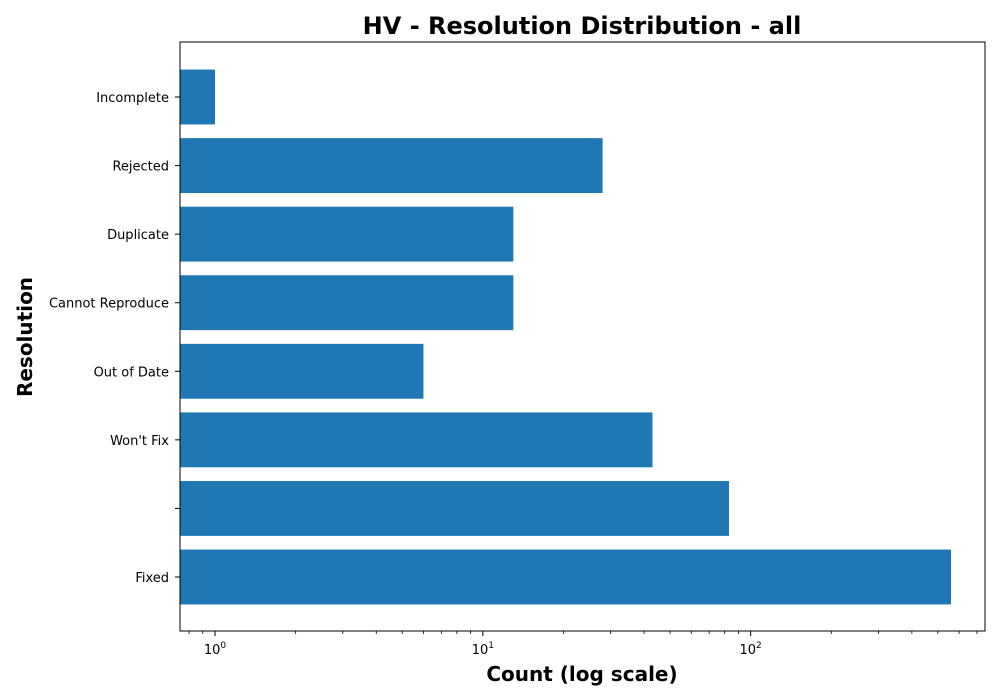 The height and width of the screenshot is (700, 1000). Describe the element at coordinates (483, 649) in the screenshot. I see `x-tick-label: 10¹` at that location.